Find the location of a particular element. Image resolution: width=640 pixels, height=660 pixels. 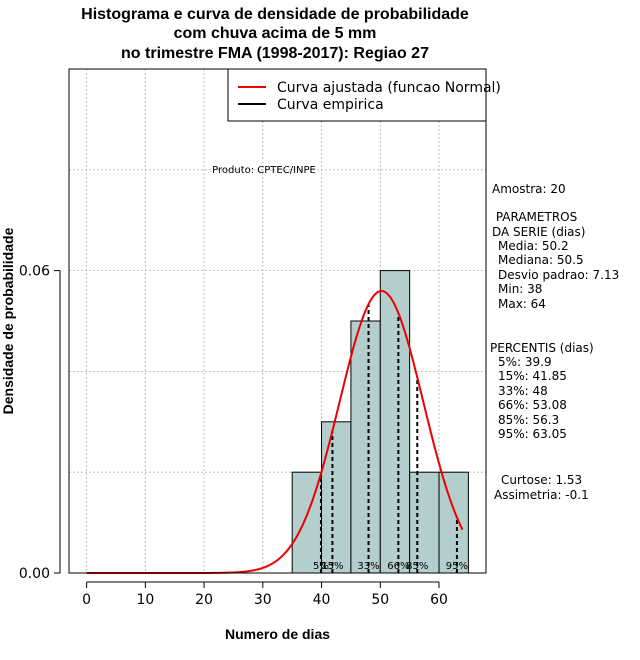

percentil-5: 5%: 39.9 is located at coordinates (525, 362).